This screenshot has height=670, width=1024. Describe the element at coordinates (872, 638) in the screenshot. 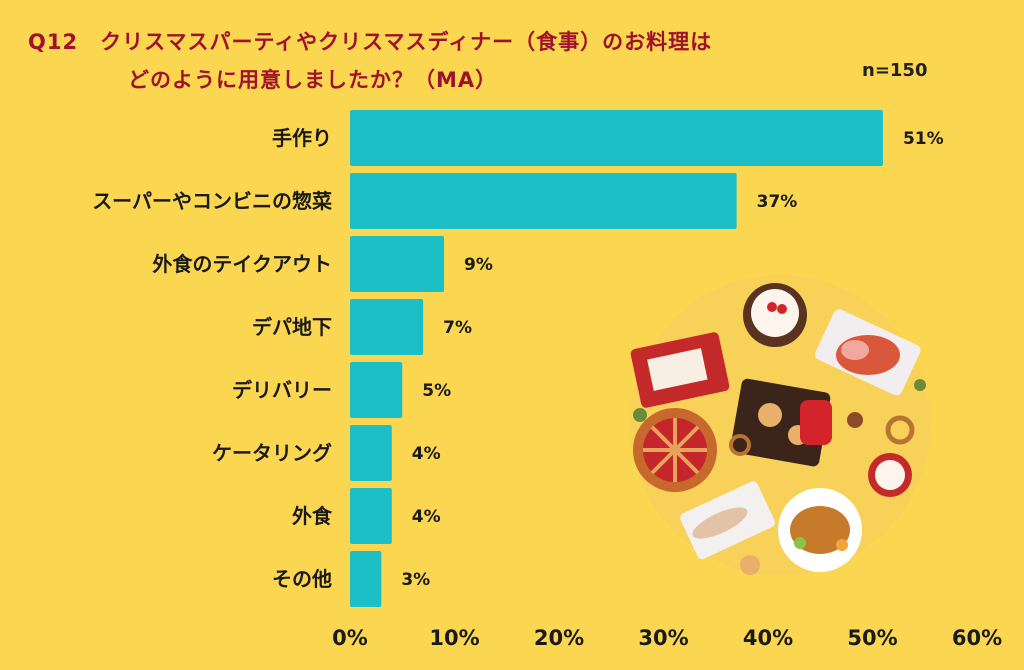

I see `x-tick-label-6: 50%` at that location.